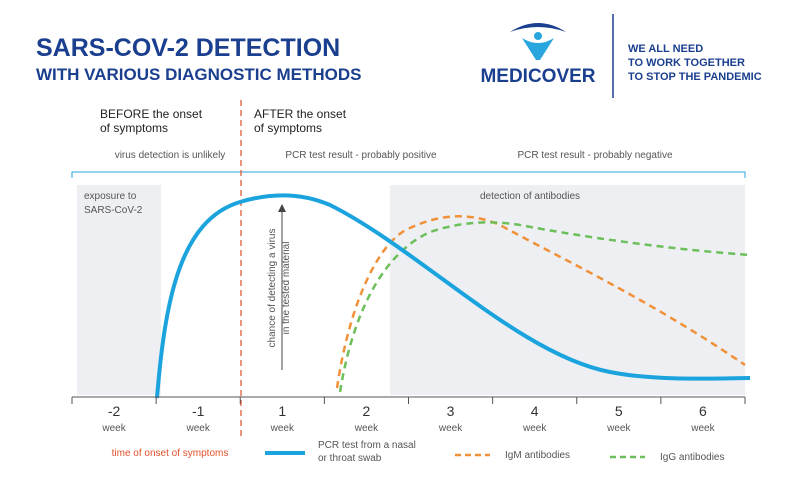 The width and height of the screenshot is (800, 480). Describe the element at coordinates (286, 288) in the screenshot. I see `vertical-note: in the tested material` at that location.